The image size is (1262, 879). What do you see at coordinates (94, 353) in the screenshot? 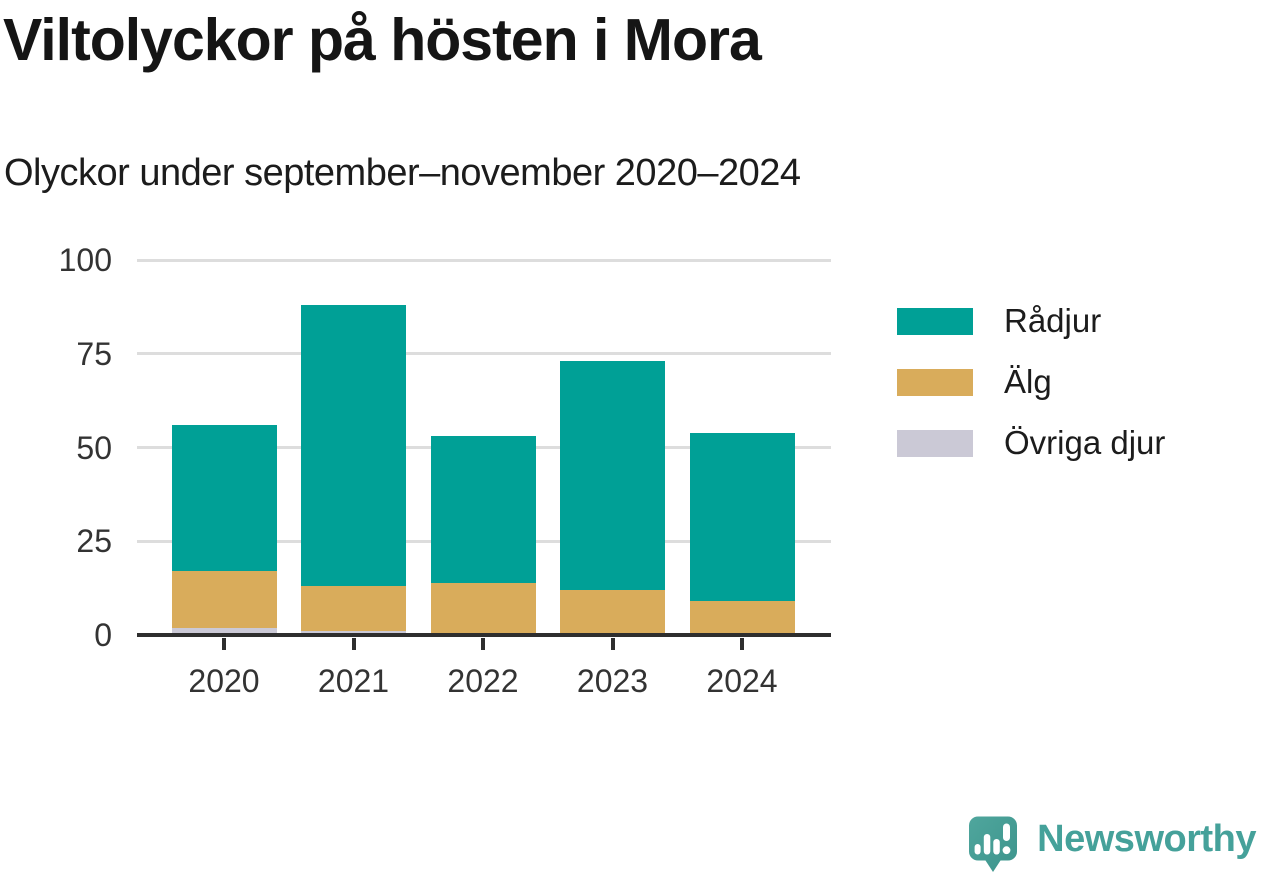
I see `y-tick-label-75: 75` at bounding box center [94, 353].